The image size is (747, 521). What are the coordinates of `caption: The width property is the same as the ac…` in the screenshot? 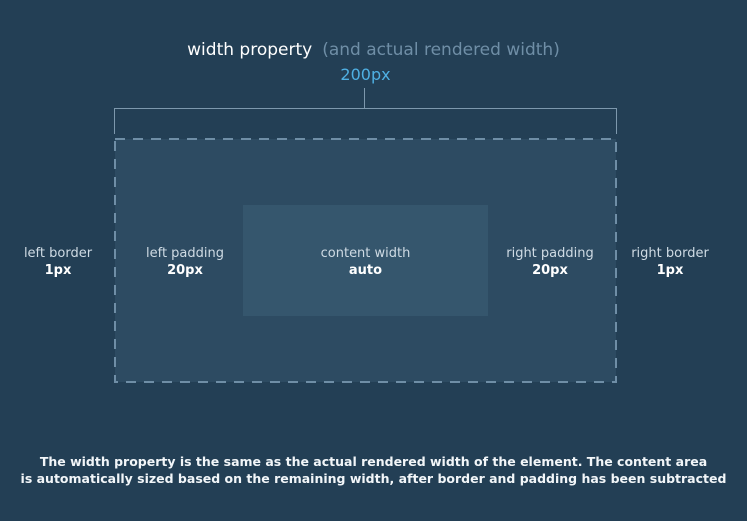 It's located at (373, 470).